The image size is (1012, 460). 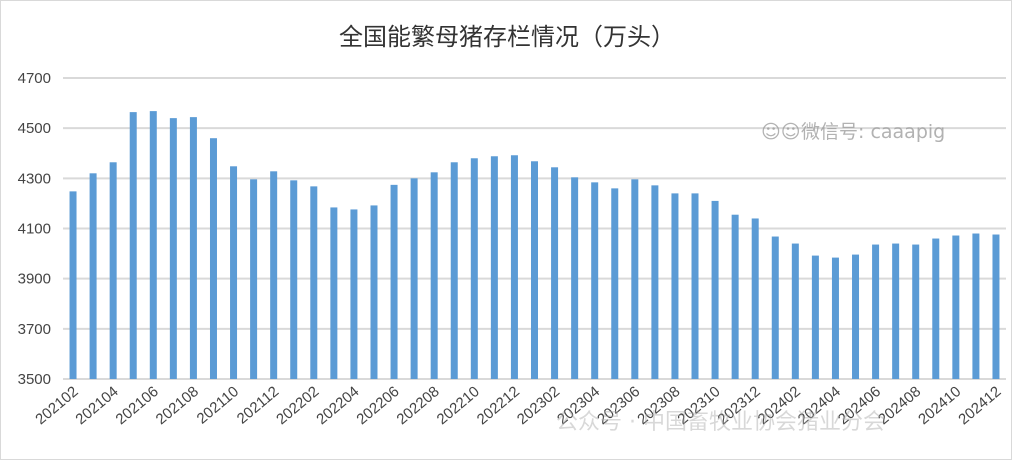 I want to click on x-tick-label: 202208, so click(x=417, y=405).